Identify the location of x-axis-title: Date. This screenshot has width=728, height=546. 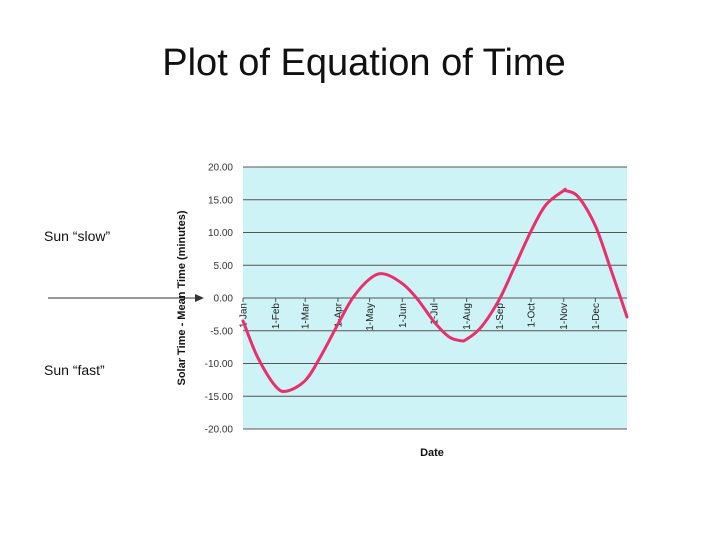
(432, 453).